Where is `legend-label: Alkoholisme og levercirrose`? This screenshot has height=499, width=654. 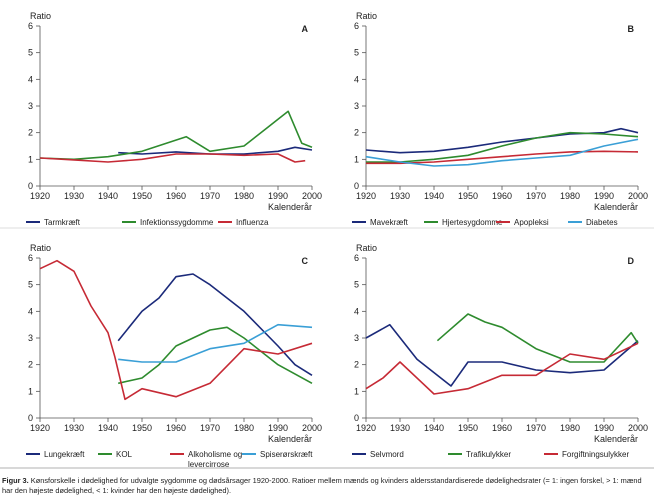
legend-label: Alkoholisme og levercirrose is located at coordinates (215, 459).